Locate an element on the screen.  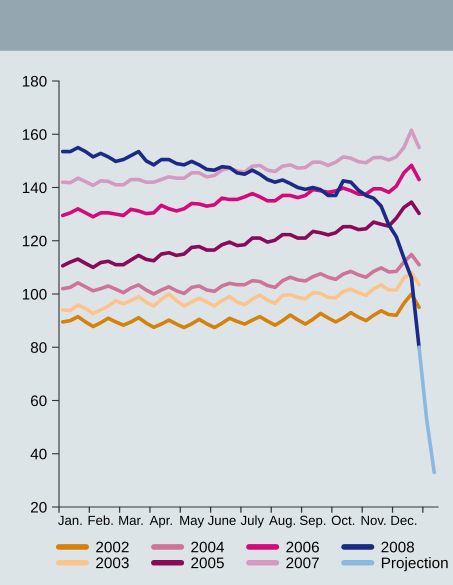
x-tick-label: May is located at coordinates (192, 522).